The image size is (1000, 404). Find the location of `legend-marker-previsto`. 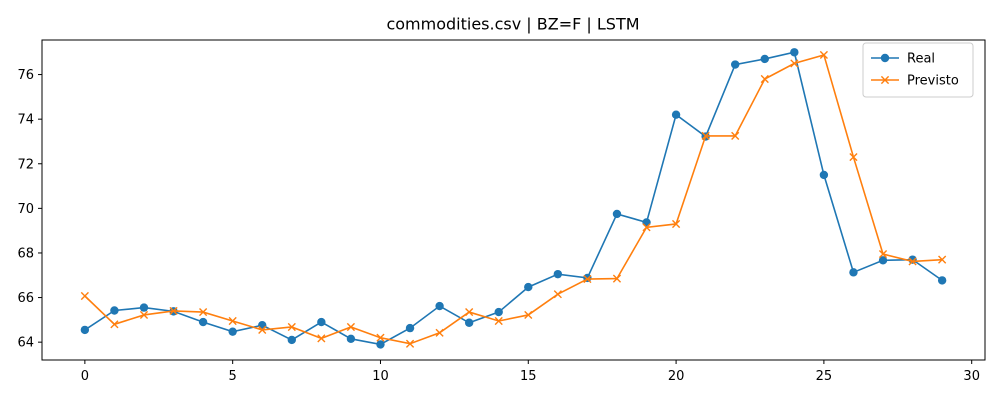

legend-marker-previsto is located at coordinates (885, 80).